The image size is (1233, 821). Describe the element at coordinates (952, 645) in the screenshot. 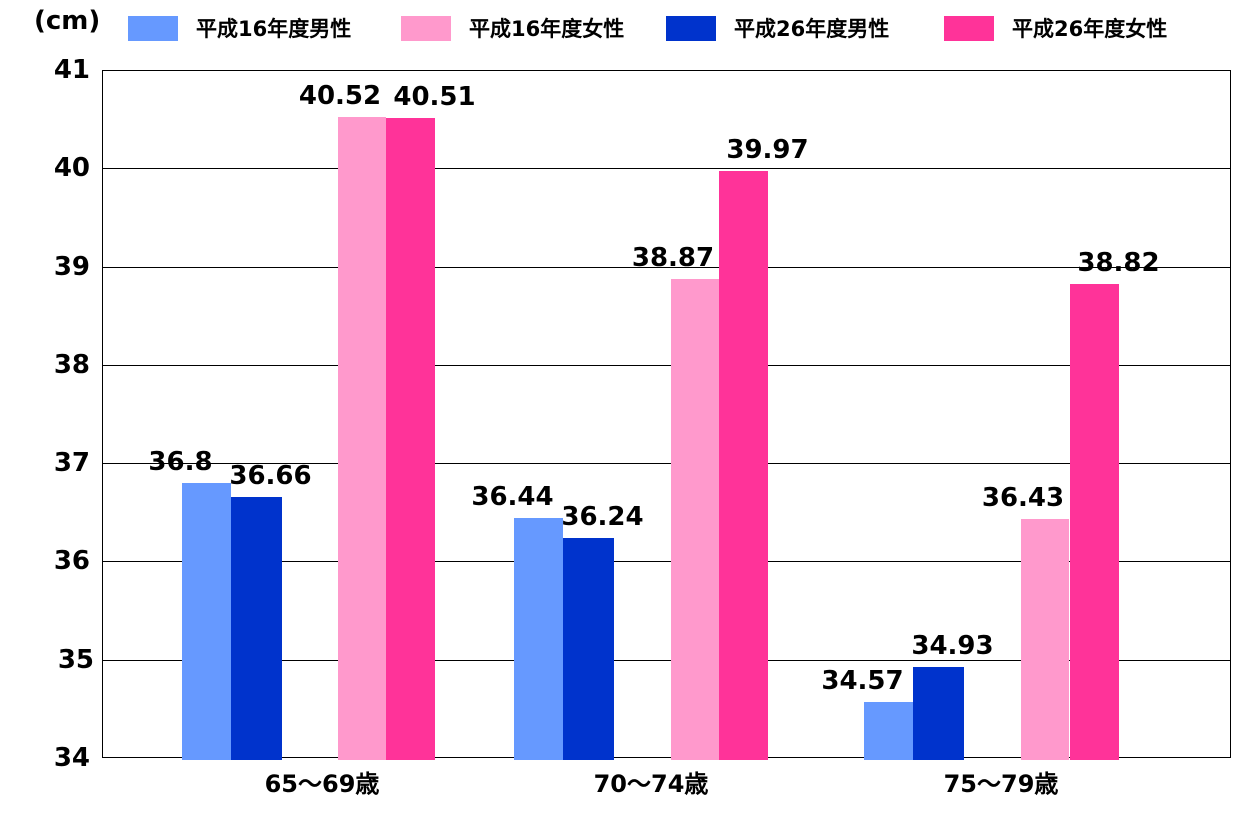

I see `data-label: 34.93` at that location.